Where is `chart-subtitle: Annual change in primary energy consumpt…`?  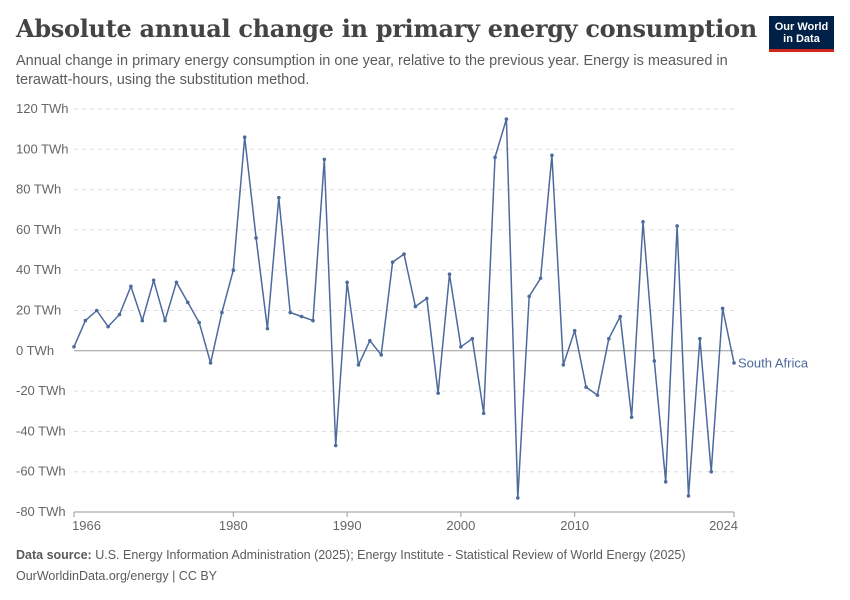
chart-subtitle: Annual change in primary energy consumpt… is located at coordinates (372, 70).